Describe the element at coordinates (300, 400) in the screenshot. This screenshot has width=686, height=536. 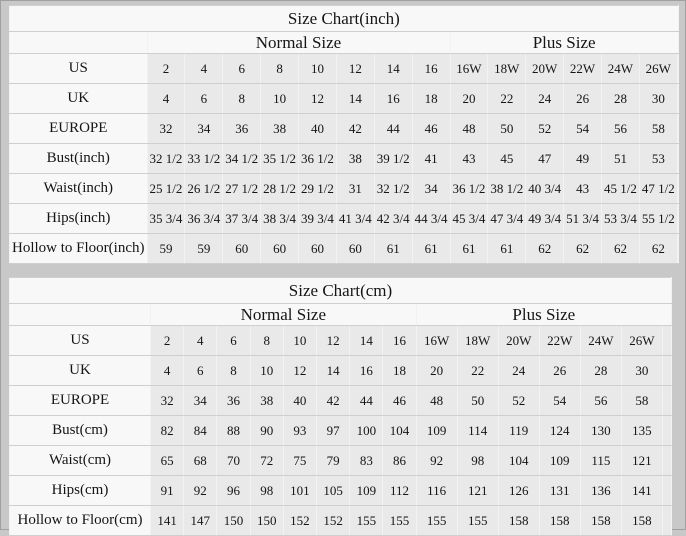
I see `size-value-cell: 40` at that location.